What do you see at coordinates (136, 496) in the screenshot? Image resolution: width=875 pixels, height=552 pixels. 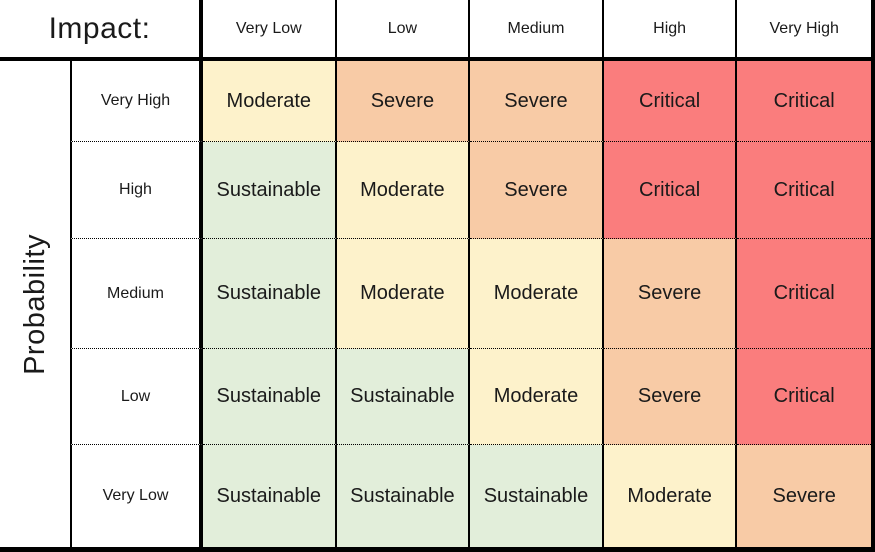 I see `row-label-very-low: Very Low` at bounding box center [136, 496].